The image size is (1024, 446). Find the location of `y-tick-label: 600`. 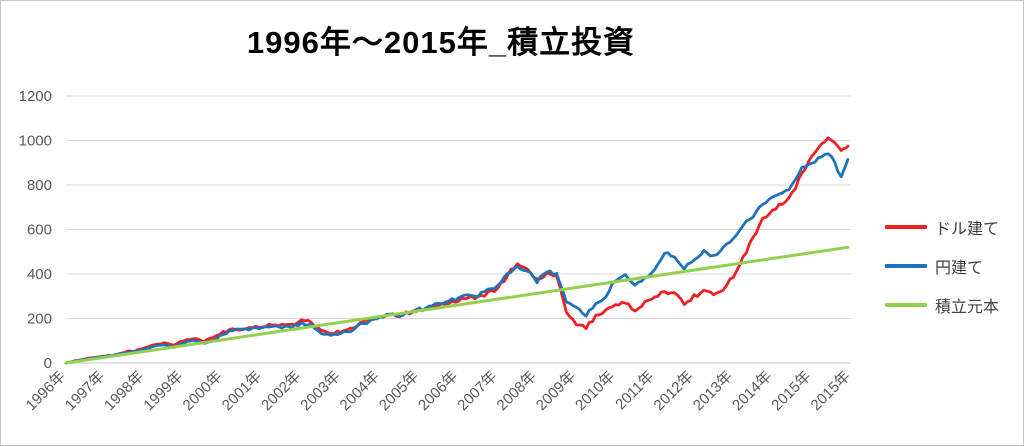

y-tick-label: 600 is located at coordinates (39, 230).